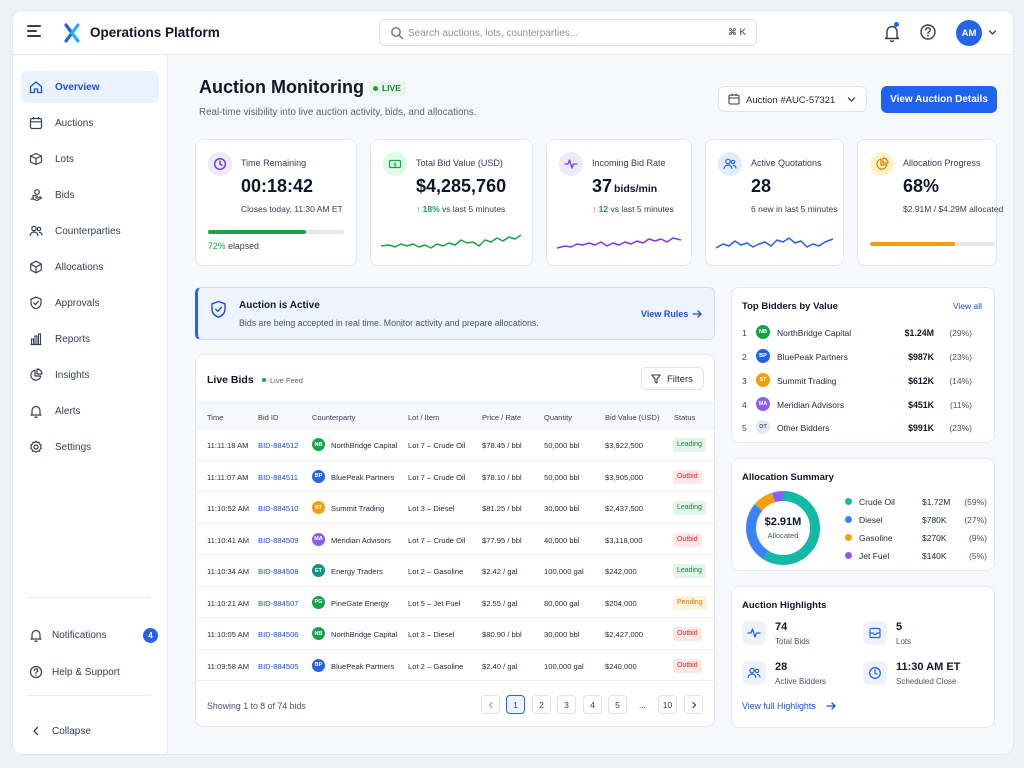 The width and height of the screenshot is (1024, 768). What do you see at coordinates (672, 378) in the screenshot?
I see `filters-button: Filters` at bounding box center [672, 378].